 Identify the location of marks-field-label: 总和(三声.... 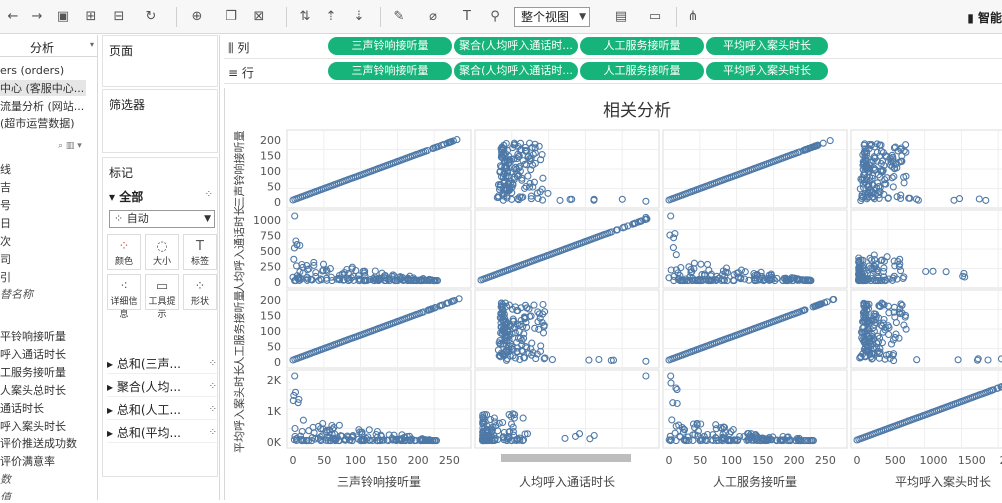
(149, 364).